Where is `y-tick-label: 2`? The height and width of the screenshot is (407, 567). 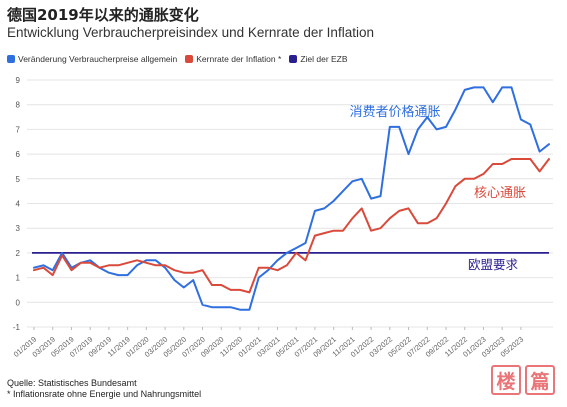 y-tick-label: 2 is located at coordinates (18, 253).